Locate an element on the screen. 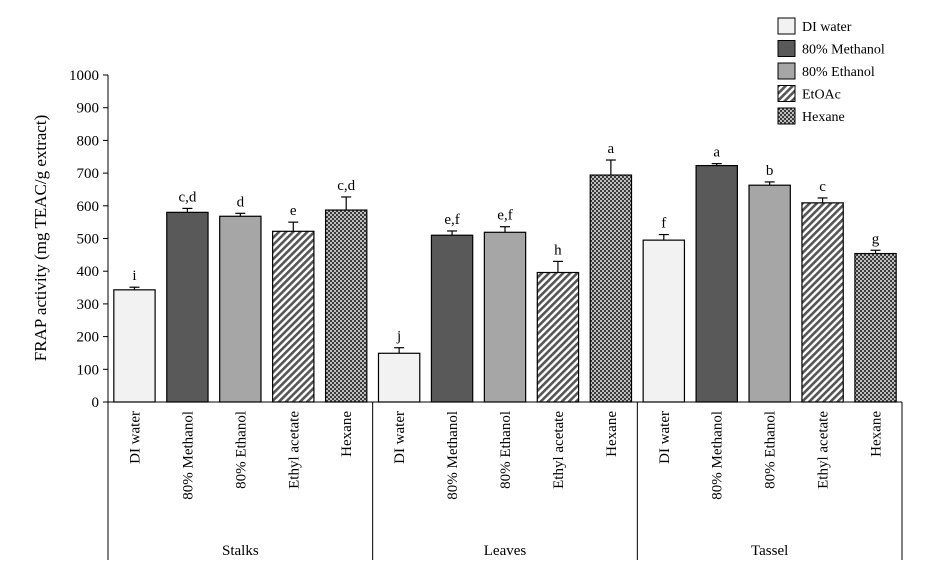 The width and height of the screenshot is (949, 569). legend-item-ethyl-acetate: EtOAc is located at coordinates (809, 94).